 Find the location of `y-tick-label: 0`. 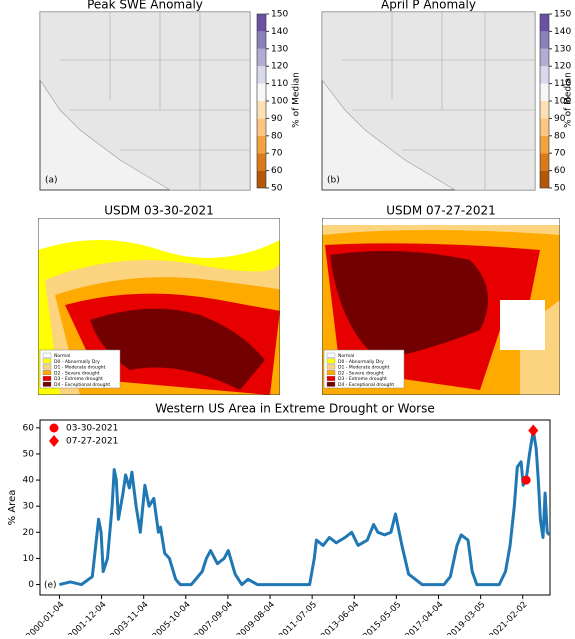

y-tick-label: 0 is located at coordinates (31, 585).